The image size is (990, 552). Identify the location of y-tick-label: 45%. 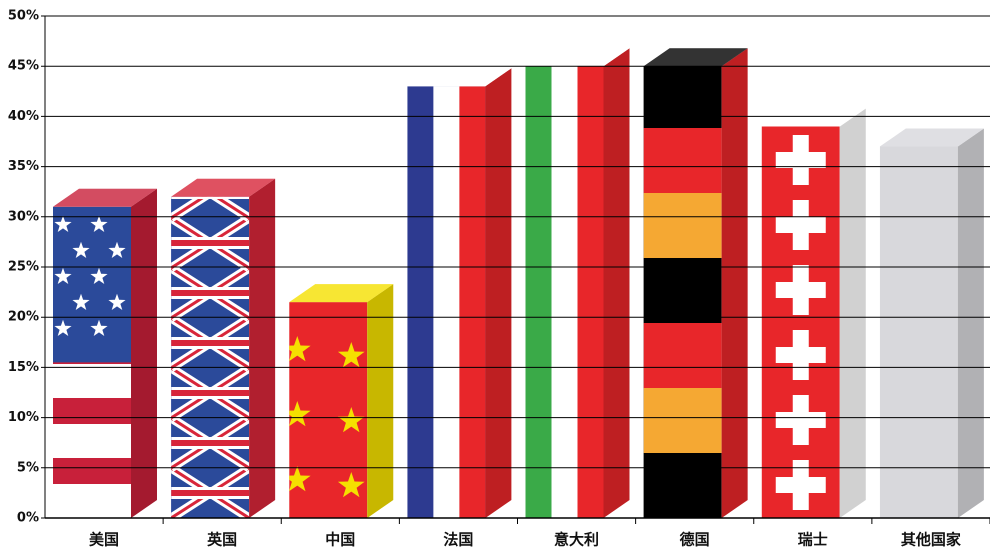
(23, 66).